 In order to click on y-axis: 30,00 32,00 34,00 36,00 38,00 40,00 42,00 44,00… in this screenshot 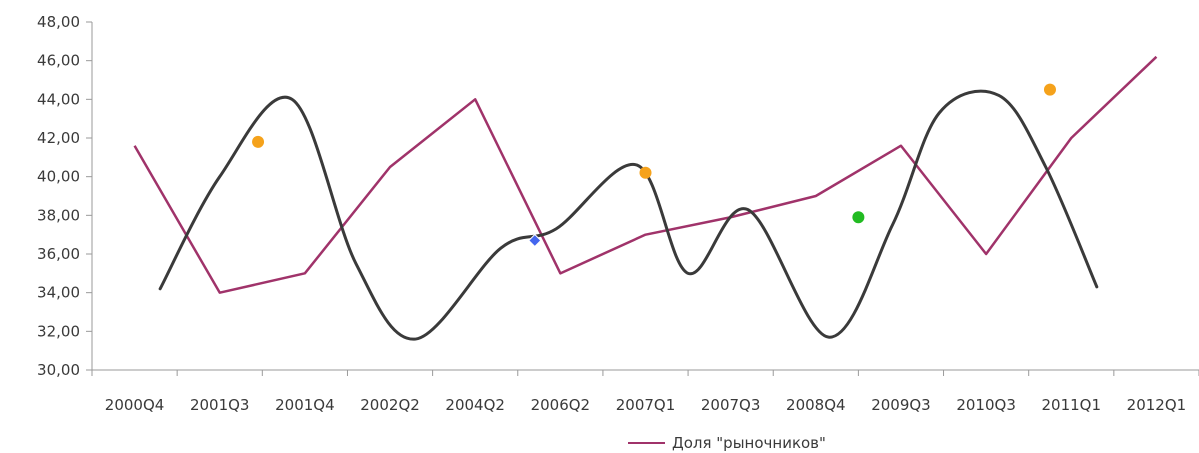, I will do `click(65, 196)`.